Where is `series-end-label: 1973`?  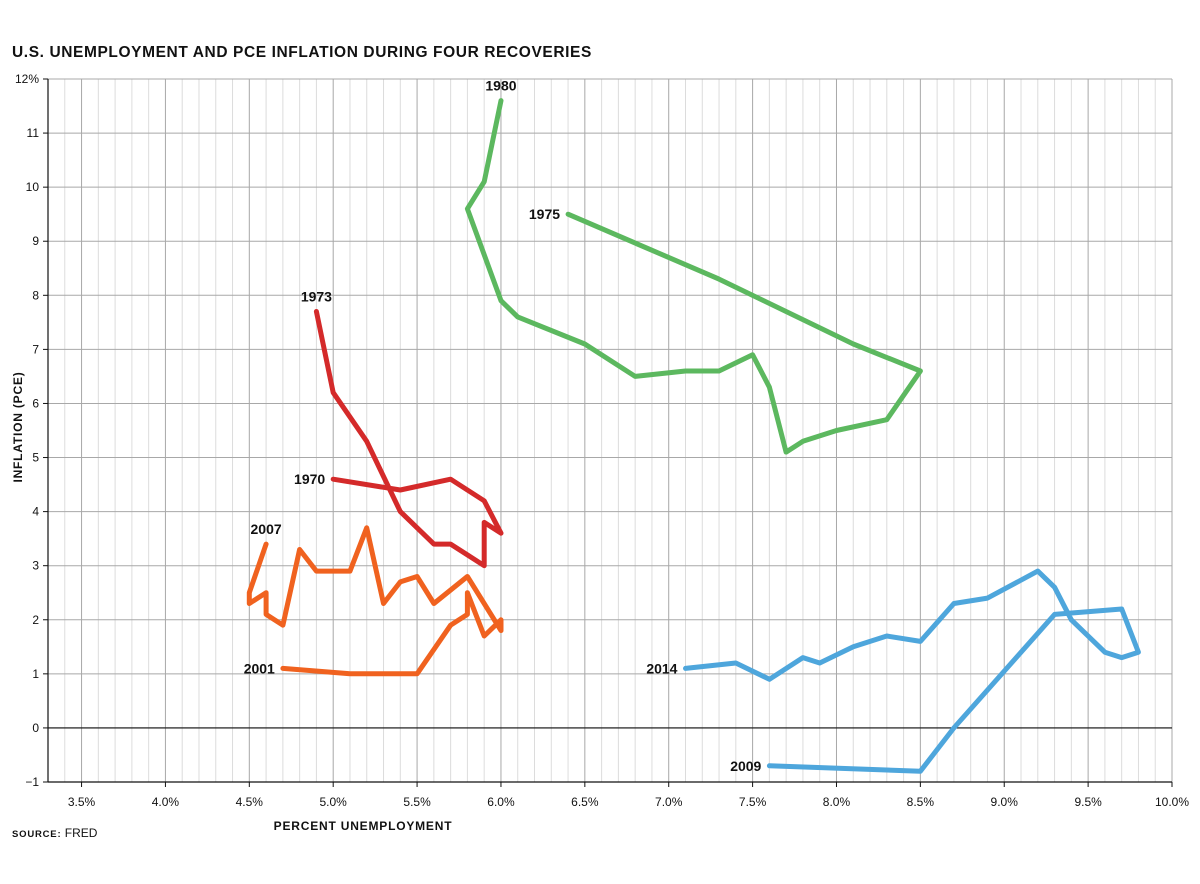 series-end-label: 1973 is located at coordinates (316, 297).